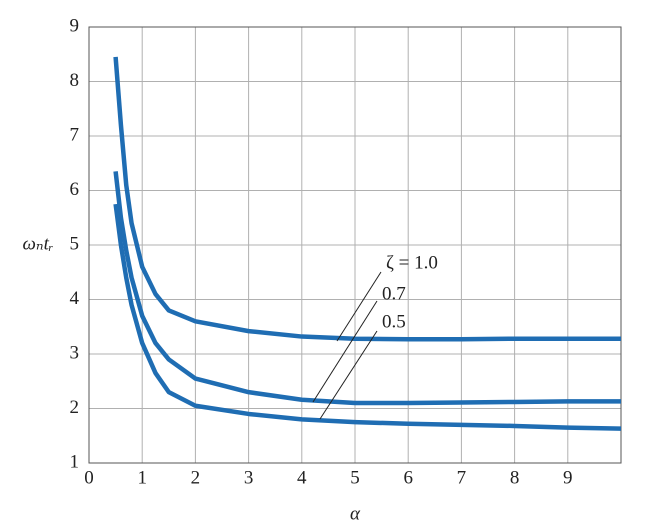 Image resolution: width=658 pixels, height=530 pixels. What do you see at coordinates (249, 477) in the screenshot?
I see `x-tick-label: 3` at bounding box center [249, 477].